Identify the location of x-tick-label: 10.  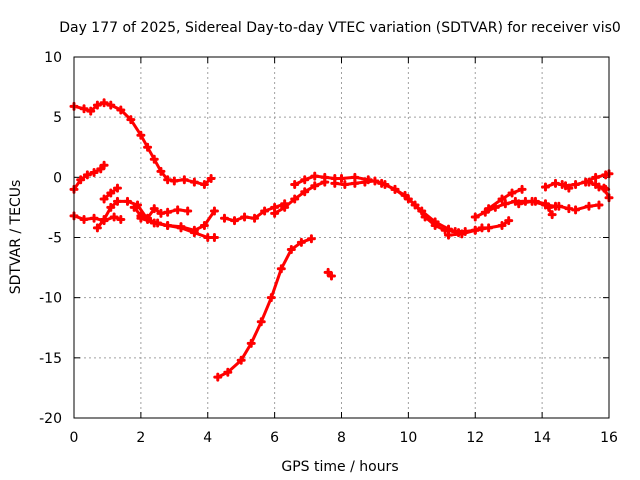
(408, 438).